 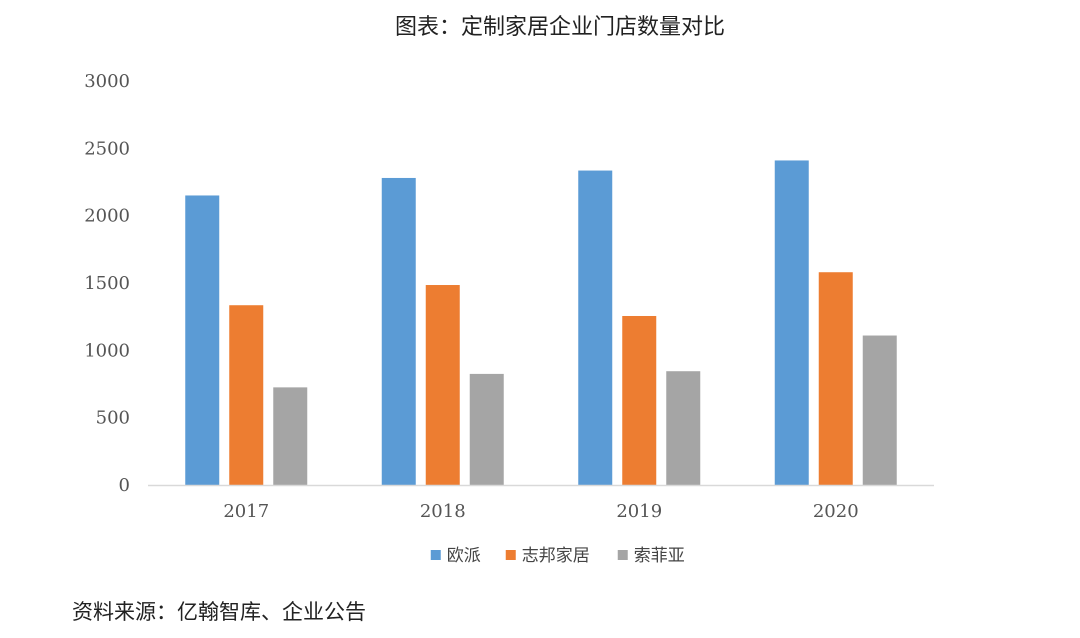 What do you see at coordinates (639, 511) in the screenshot?
I see `x-tick-label: 2019` at bounding box center [639, 511].